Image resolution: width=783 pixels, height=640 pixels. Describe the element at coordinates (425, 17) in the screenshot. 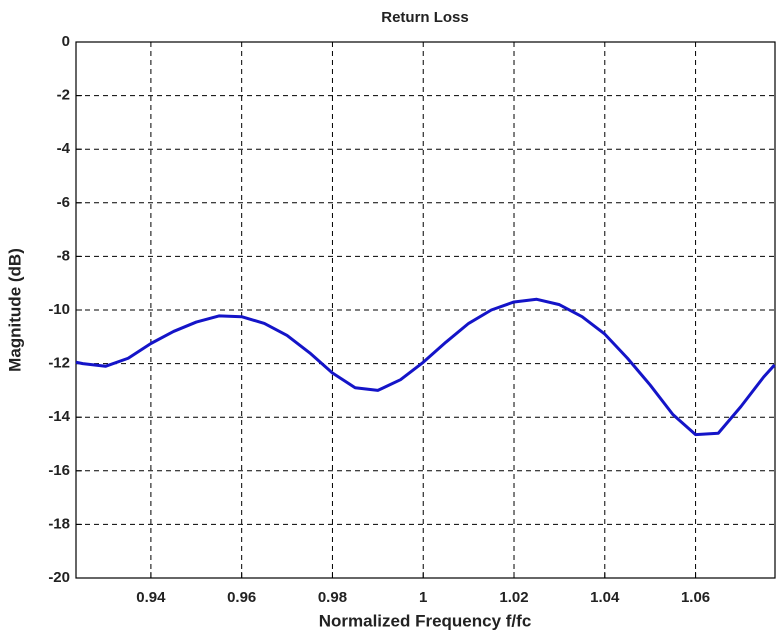

I see `chart-title: Return Loss` at that location.